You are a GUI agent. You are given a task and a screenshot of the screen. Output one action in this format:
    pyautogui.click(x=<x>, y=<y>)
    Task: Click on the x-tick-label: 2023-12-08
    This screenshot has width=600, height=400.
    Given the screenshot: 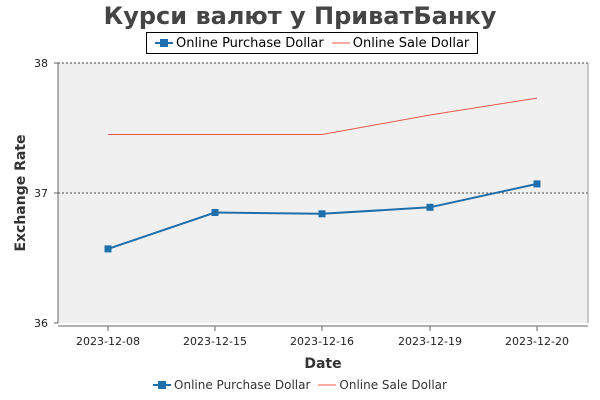 What is the action you would take?
    pyautogui.click(x=108, y=341)
    